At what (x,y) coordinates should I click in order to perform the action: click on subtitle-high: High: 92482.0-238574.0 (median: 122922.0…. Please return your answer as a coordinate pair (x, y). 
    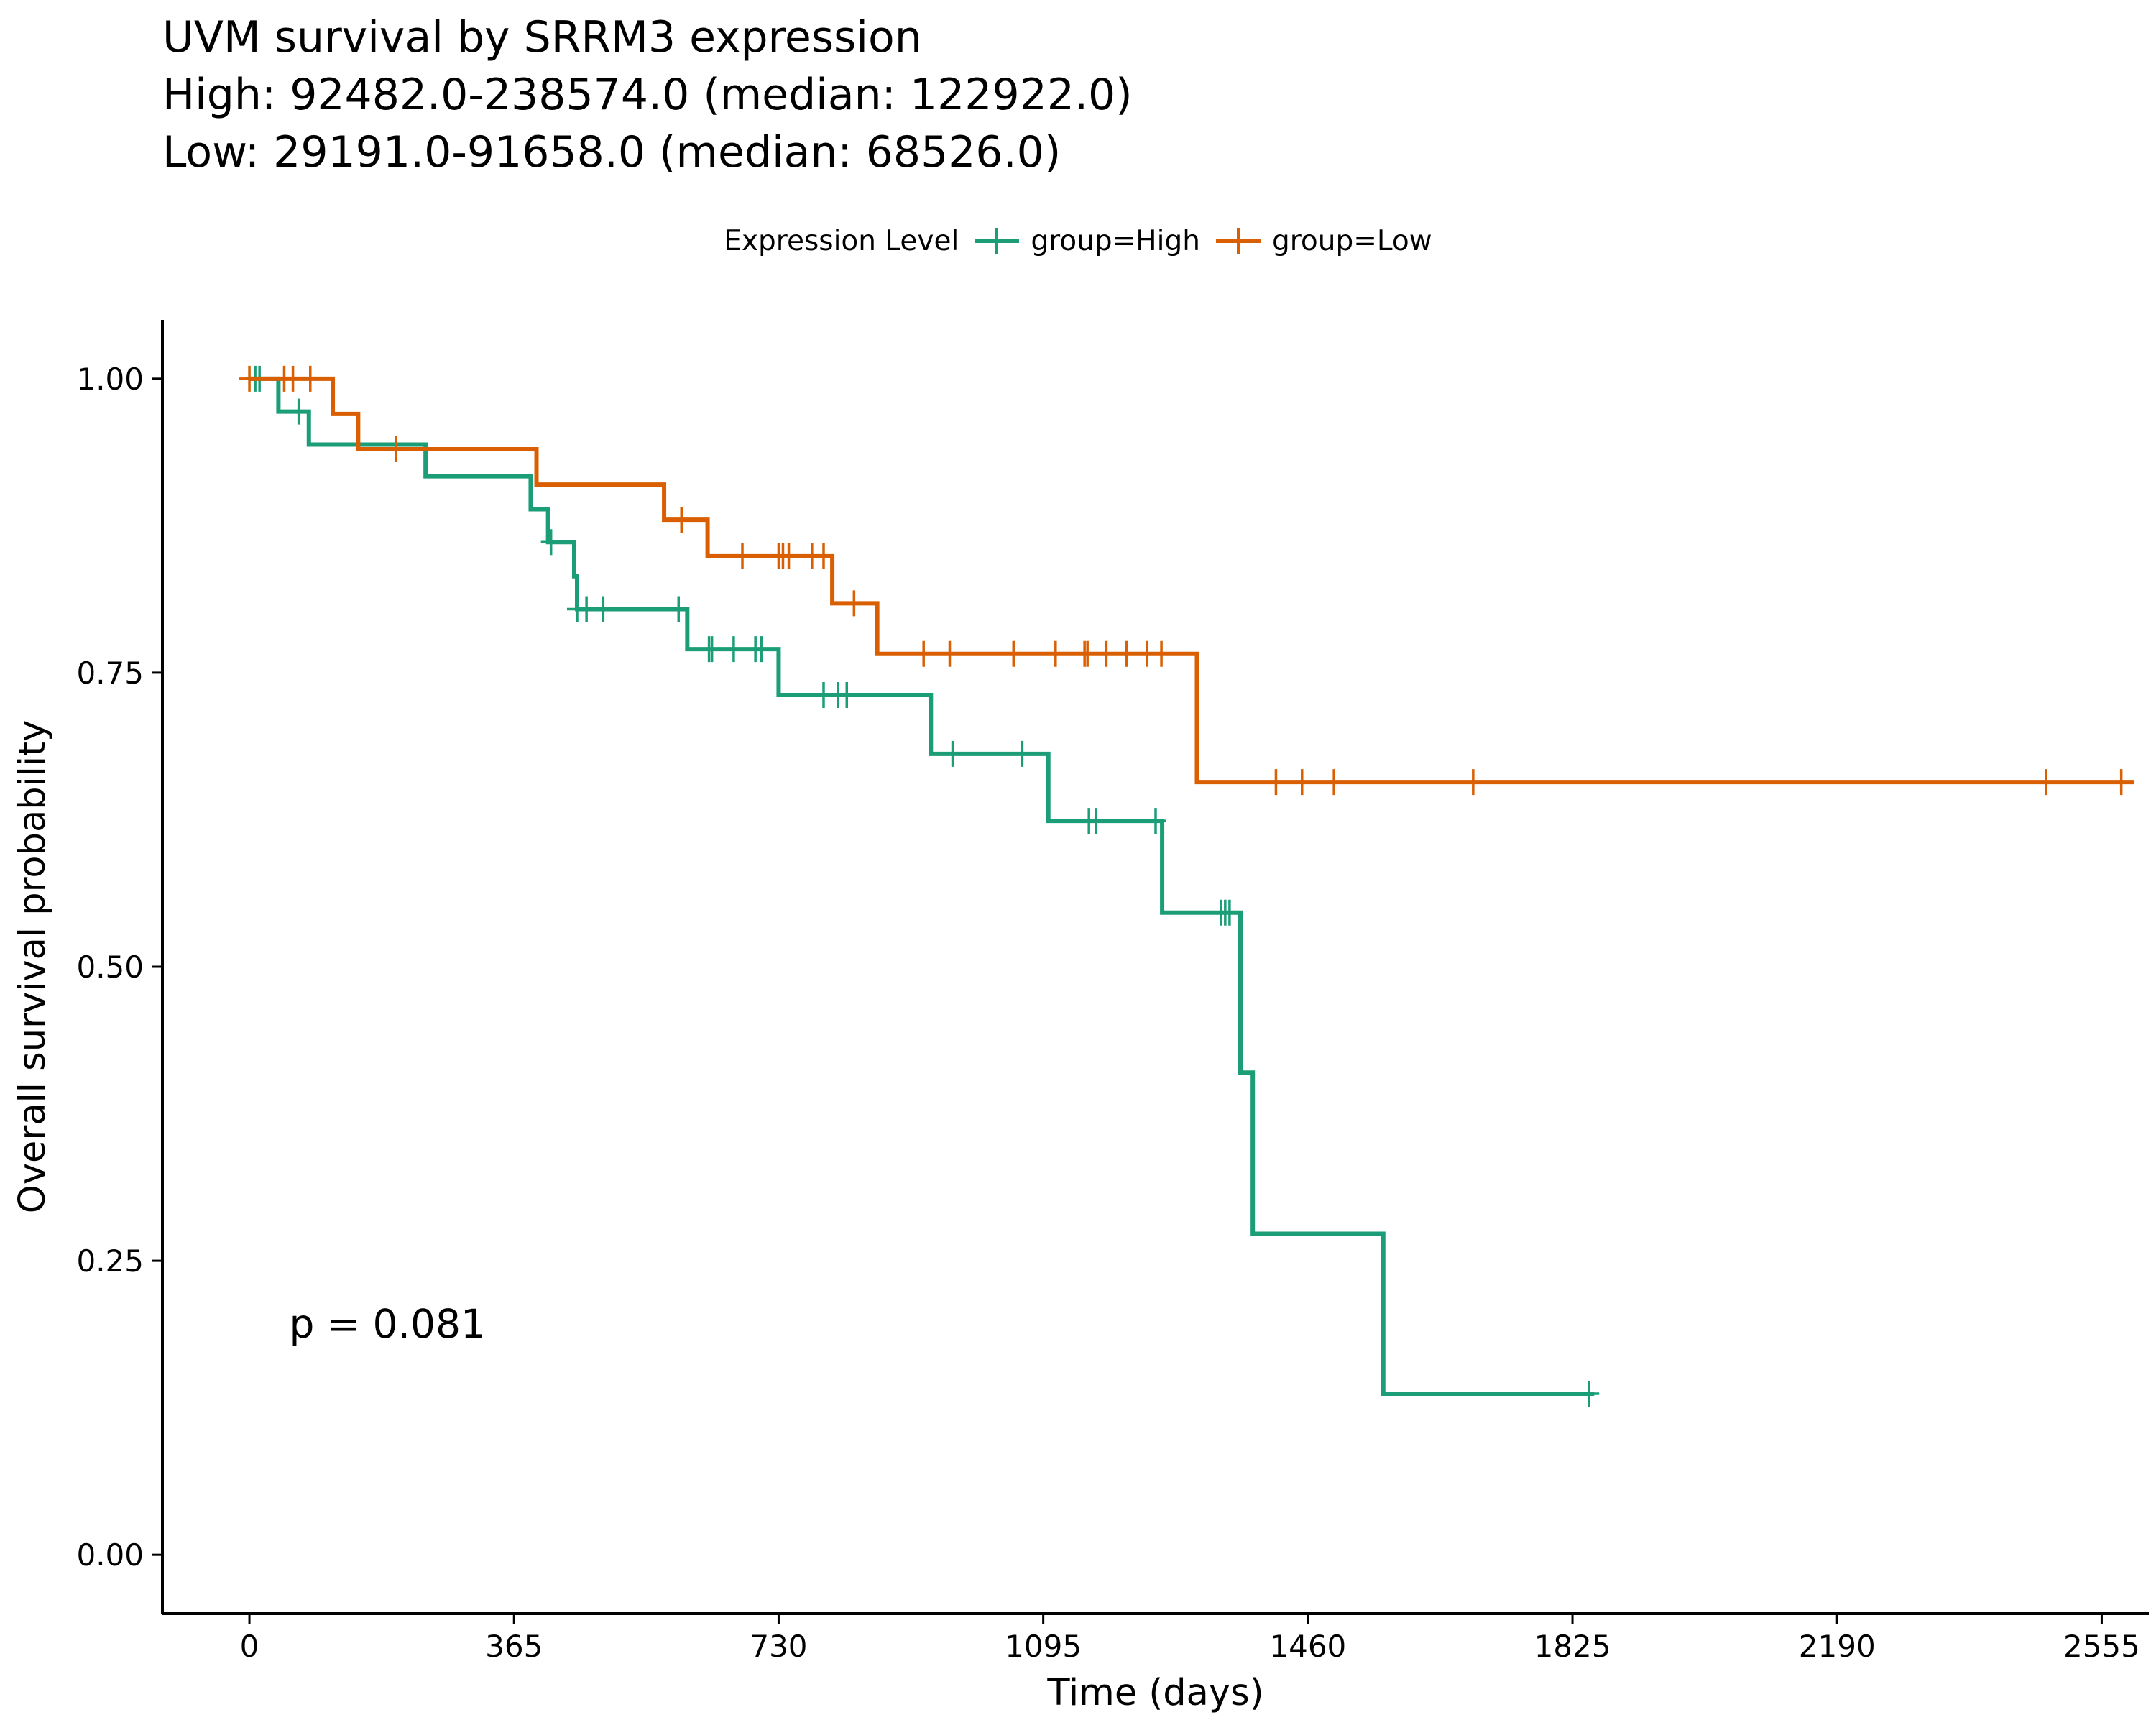
    Looking at the image, I should click on (648, 95).